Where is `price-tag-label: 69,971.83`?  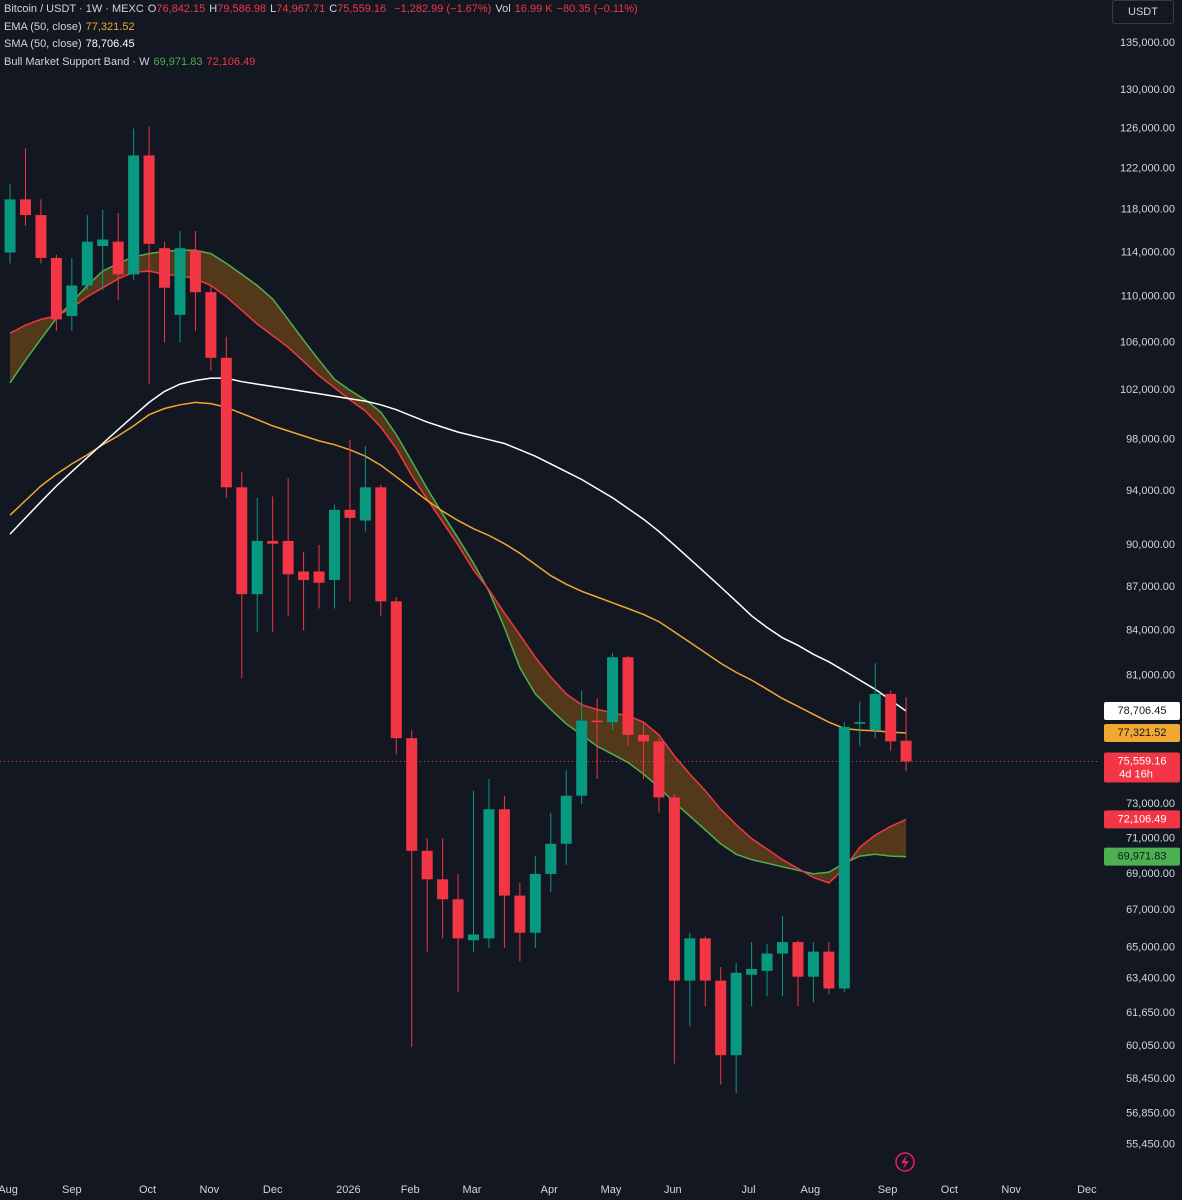
price-tag-label: 69,971.83 is located at coordinates (1142, 857).